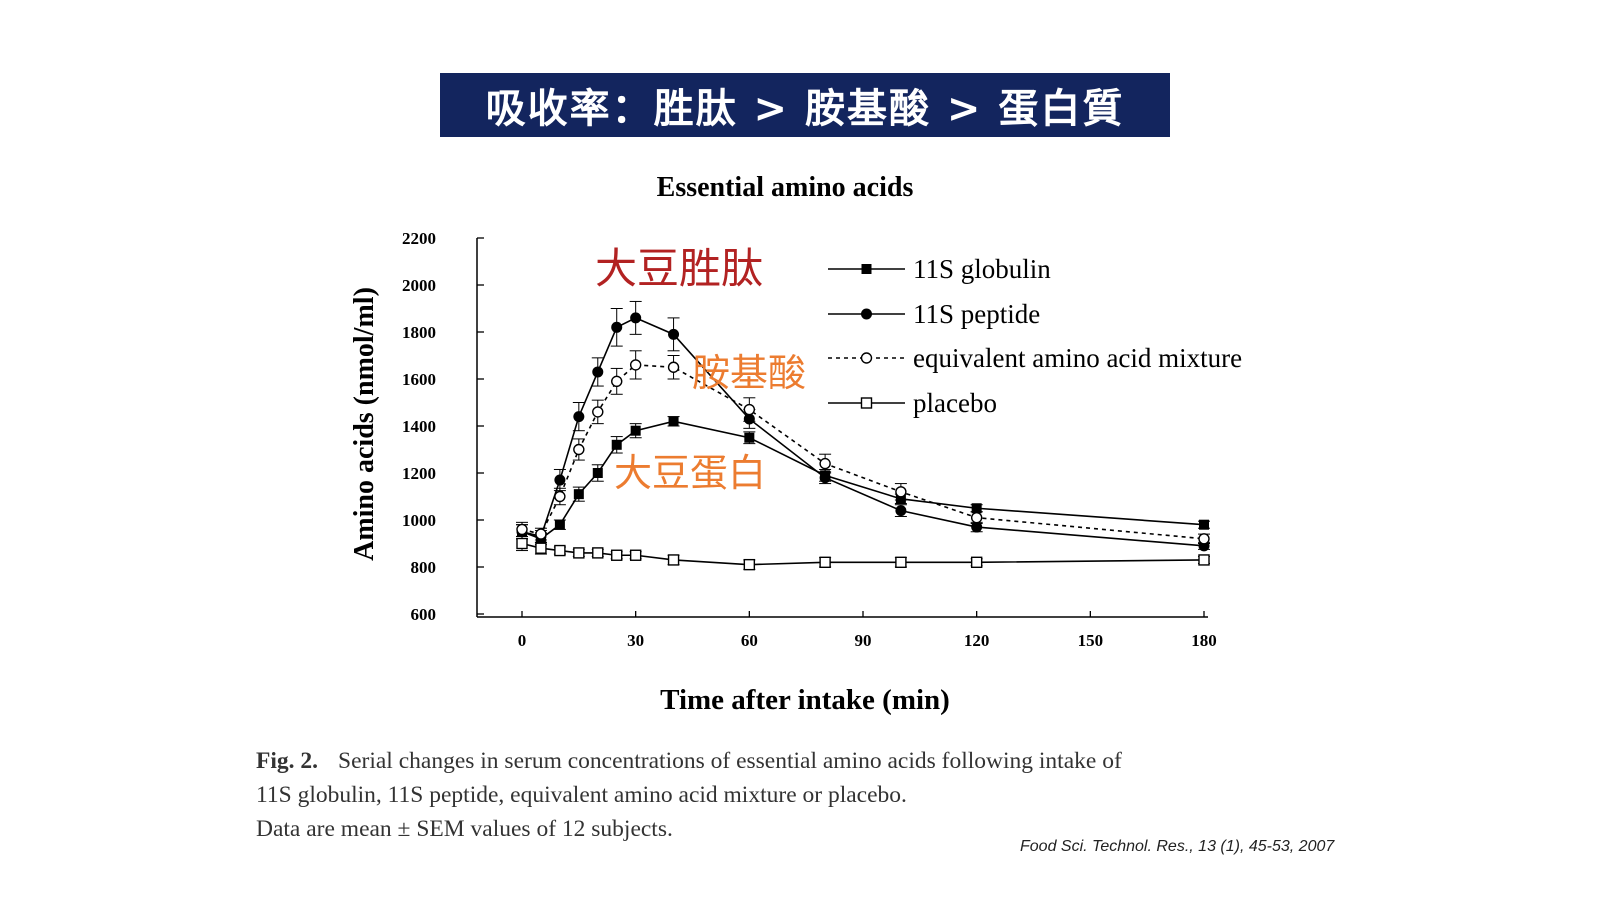 The height and width of the screenshot is (900, 1600). What do you see at coordinates (1091, 640) in the screenshot?
I see `x-tick-label: 150` at bounding box center [1091, 640].